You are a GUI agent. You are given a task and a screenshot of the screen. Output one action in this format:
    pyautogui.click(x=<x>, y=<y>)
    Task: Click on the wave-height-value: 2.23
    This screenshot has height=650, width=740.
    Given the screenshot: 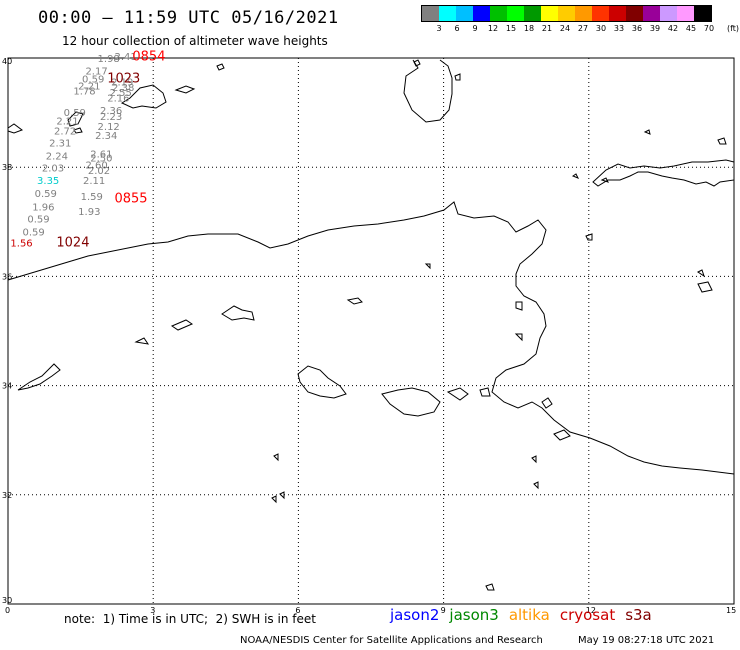 What is the action you would take?
    pyautogui.click(x=111, y=117)
    